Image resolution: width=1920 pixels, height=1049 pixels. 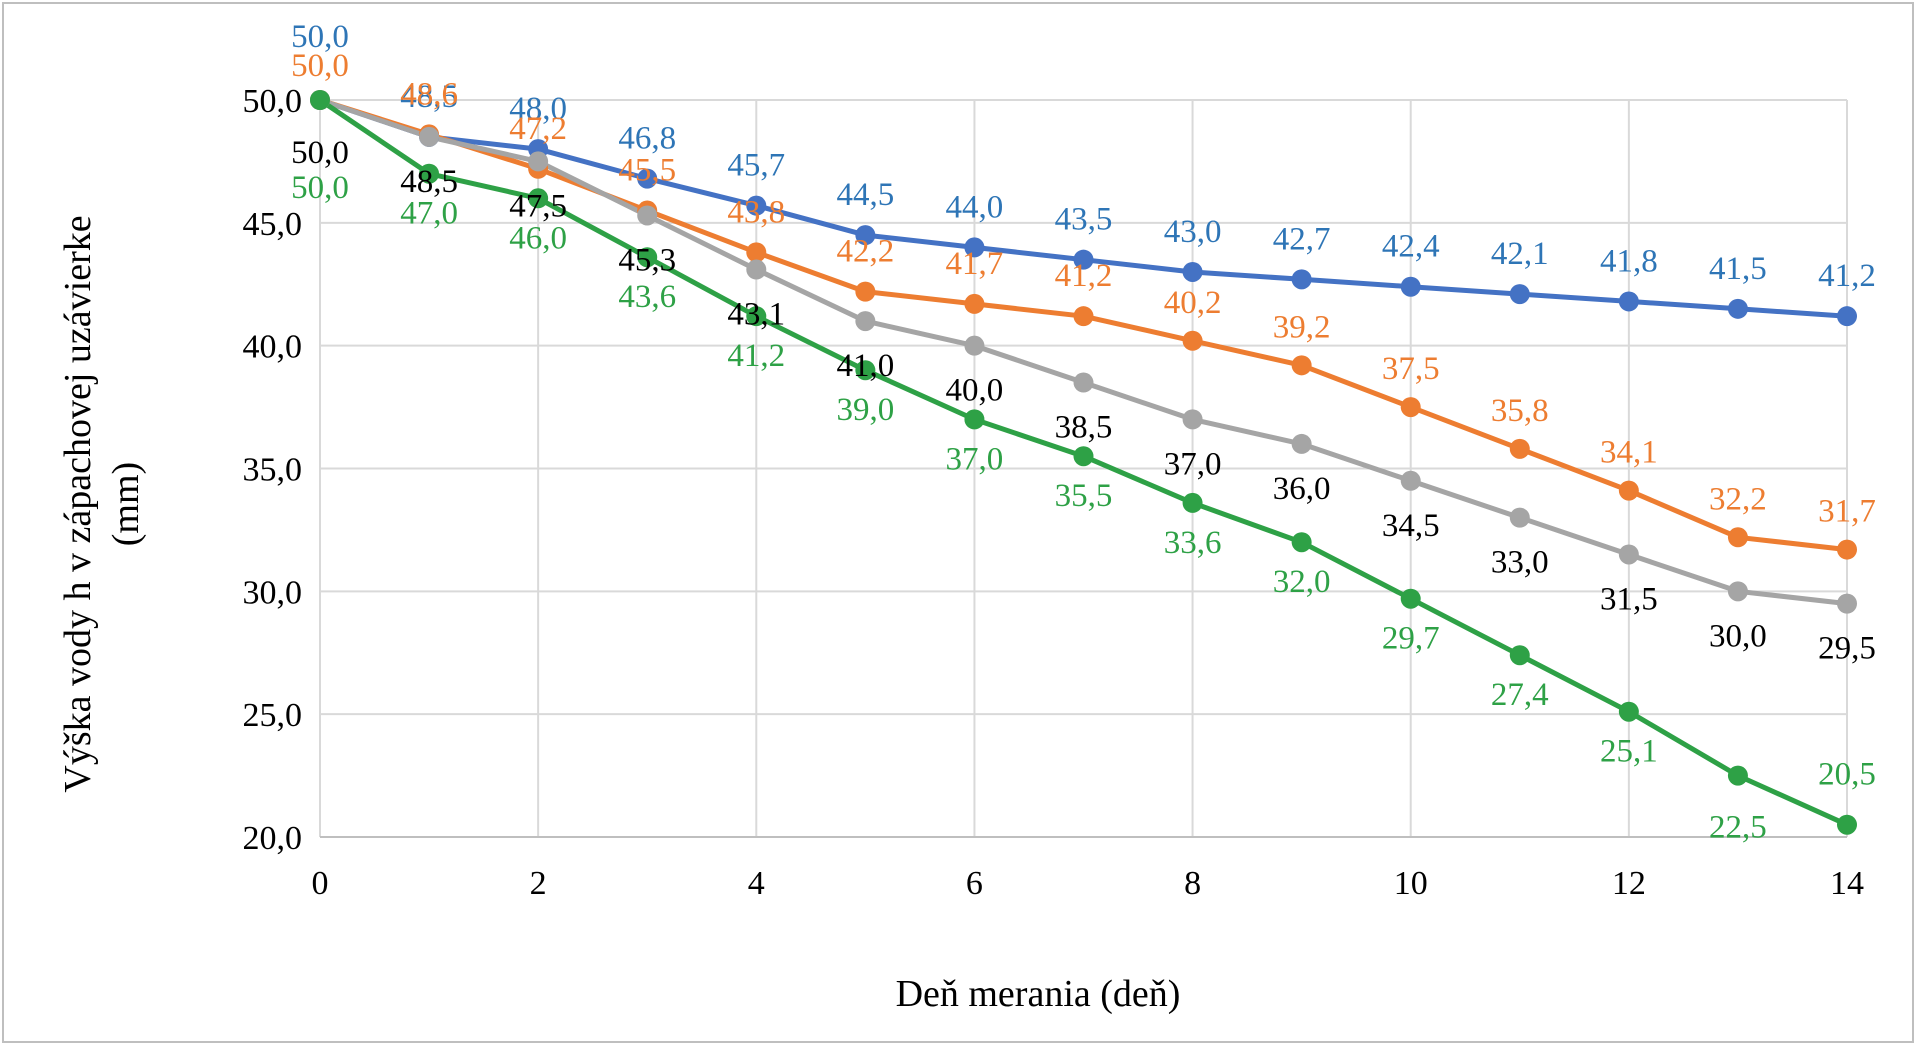 What do you see at coordinates (756, 356) in the screenshot?
I see `series-4-data-label: 41,2` at bounding box center [756, 356].